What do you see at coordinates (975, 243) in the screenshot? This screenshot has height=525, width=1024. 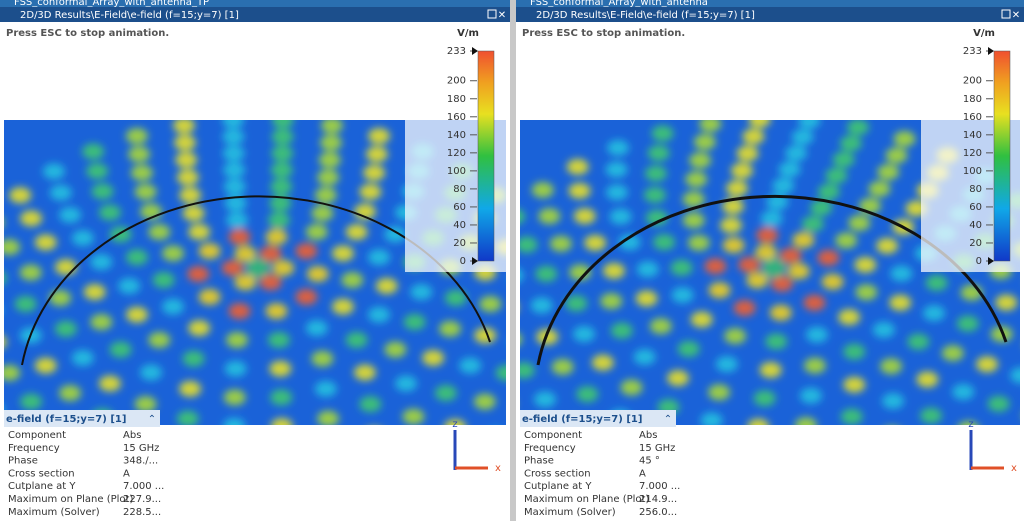 I see `colorbar-tick-label: 20` at bounding box center [975, 243].